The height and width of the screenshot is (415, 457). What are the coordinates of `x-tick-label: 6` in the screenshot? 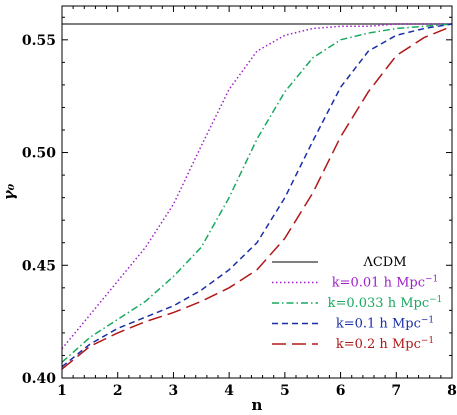 It's located at (341, 391).